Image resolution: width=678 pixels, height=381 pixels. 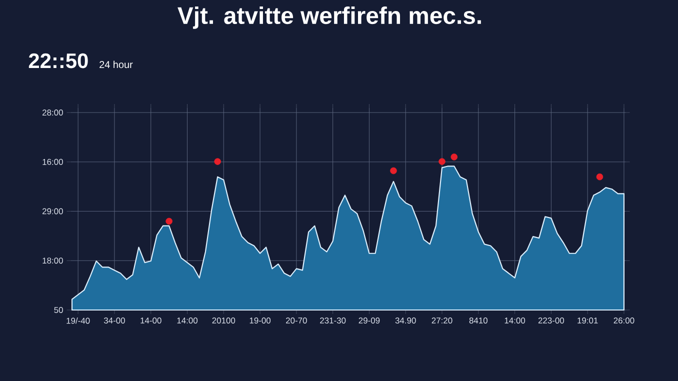 What do you see at coordinates (58, 60) in the screenshot?
I see `chart-subtitle: 22::50` at bounding box center [58, 60].